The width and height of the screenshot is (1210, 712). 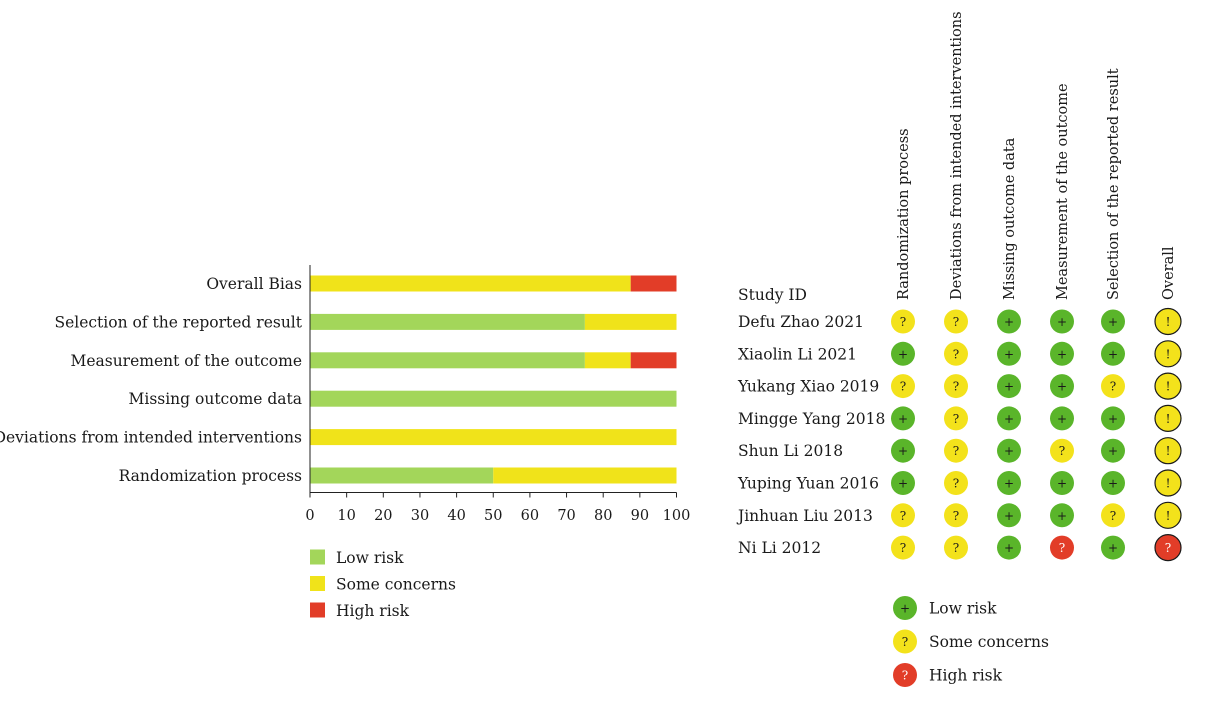 I want to click on x-tick-label: 80, so click(x=603, y=516).